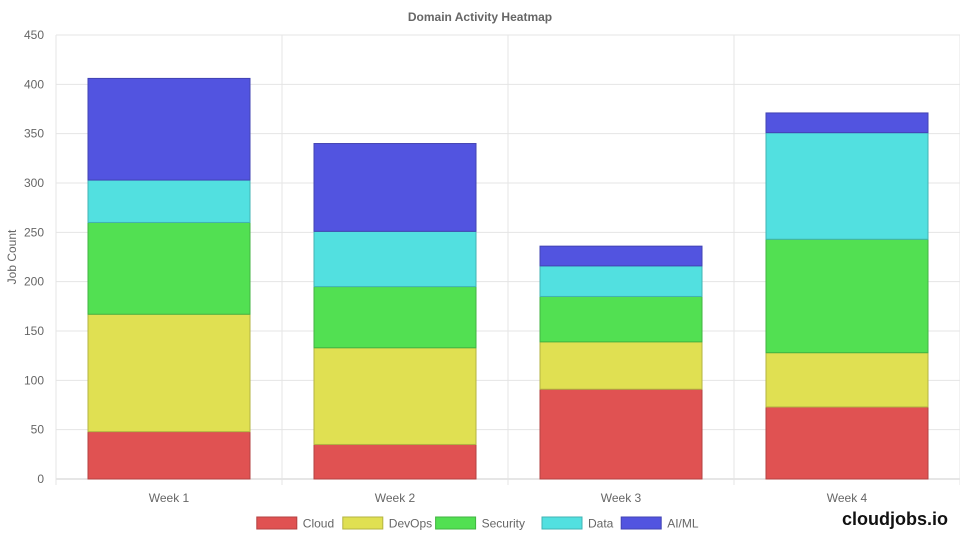 The image size is (960, 540). What do you see at coordinates (601, 524) in the screenshot?
I see `legend-label: Data` at bounding box center [601, 524].